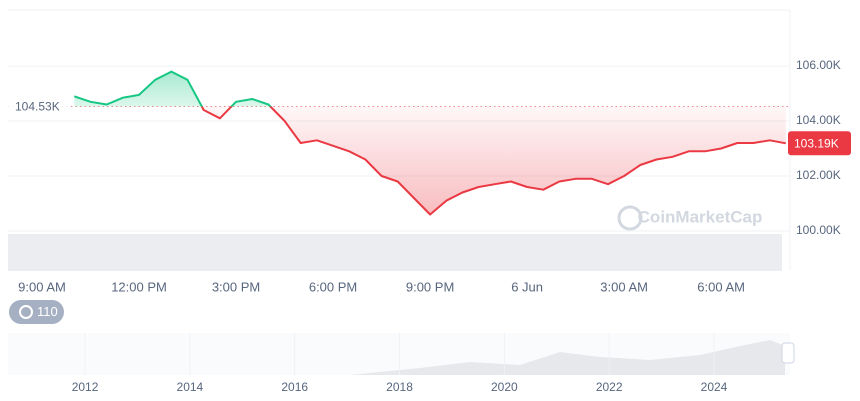 The width and height of the screenshot is (860, 401). Describe the element at coordinates (294, 387) in the screenshot. I see `navigator-tick-label: 2016` at that location.